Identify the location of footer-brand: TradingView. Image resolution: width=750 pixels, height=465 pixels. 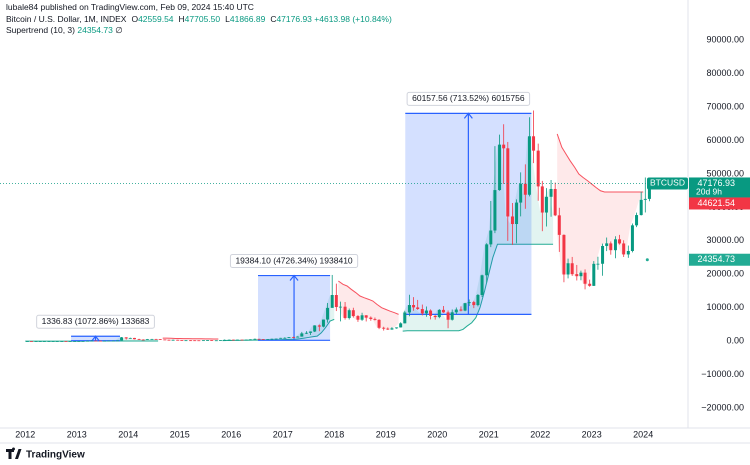
(55, 455).